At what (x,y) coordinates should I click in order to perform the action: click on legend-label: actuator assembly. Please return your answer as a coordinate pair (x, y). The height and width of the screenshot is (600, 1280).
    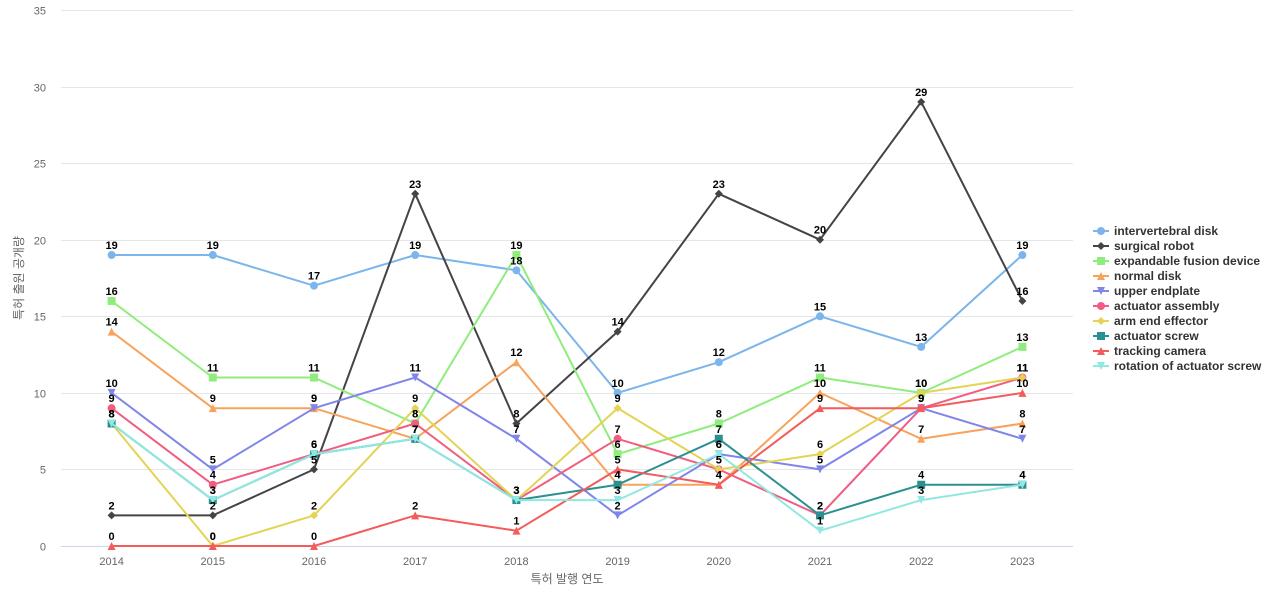
    Looking at the image, I should click on (1167, 306).